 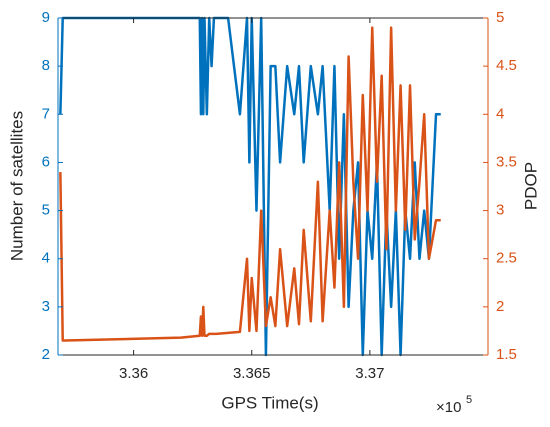 What do you see at coordinates (469, 400) in the screenshot?
I see `x-multiplier-exponent: 5` at bounding box center [469, 400].